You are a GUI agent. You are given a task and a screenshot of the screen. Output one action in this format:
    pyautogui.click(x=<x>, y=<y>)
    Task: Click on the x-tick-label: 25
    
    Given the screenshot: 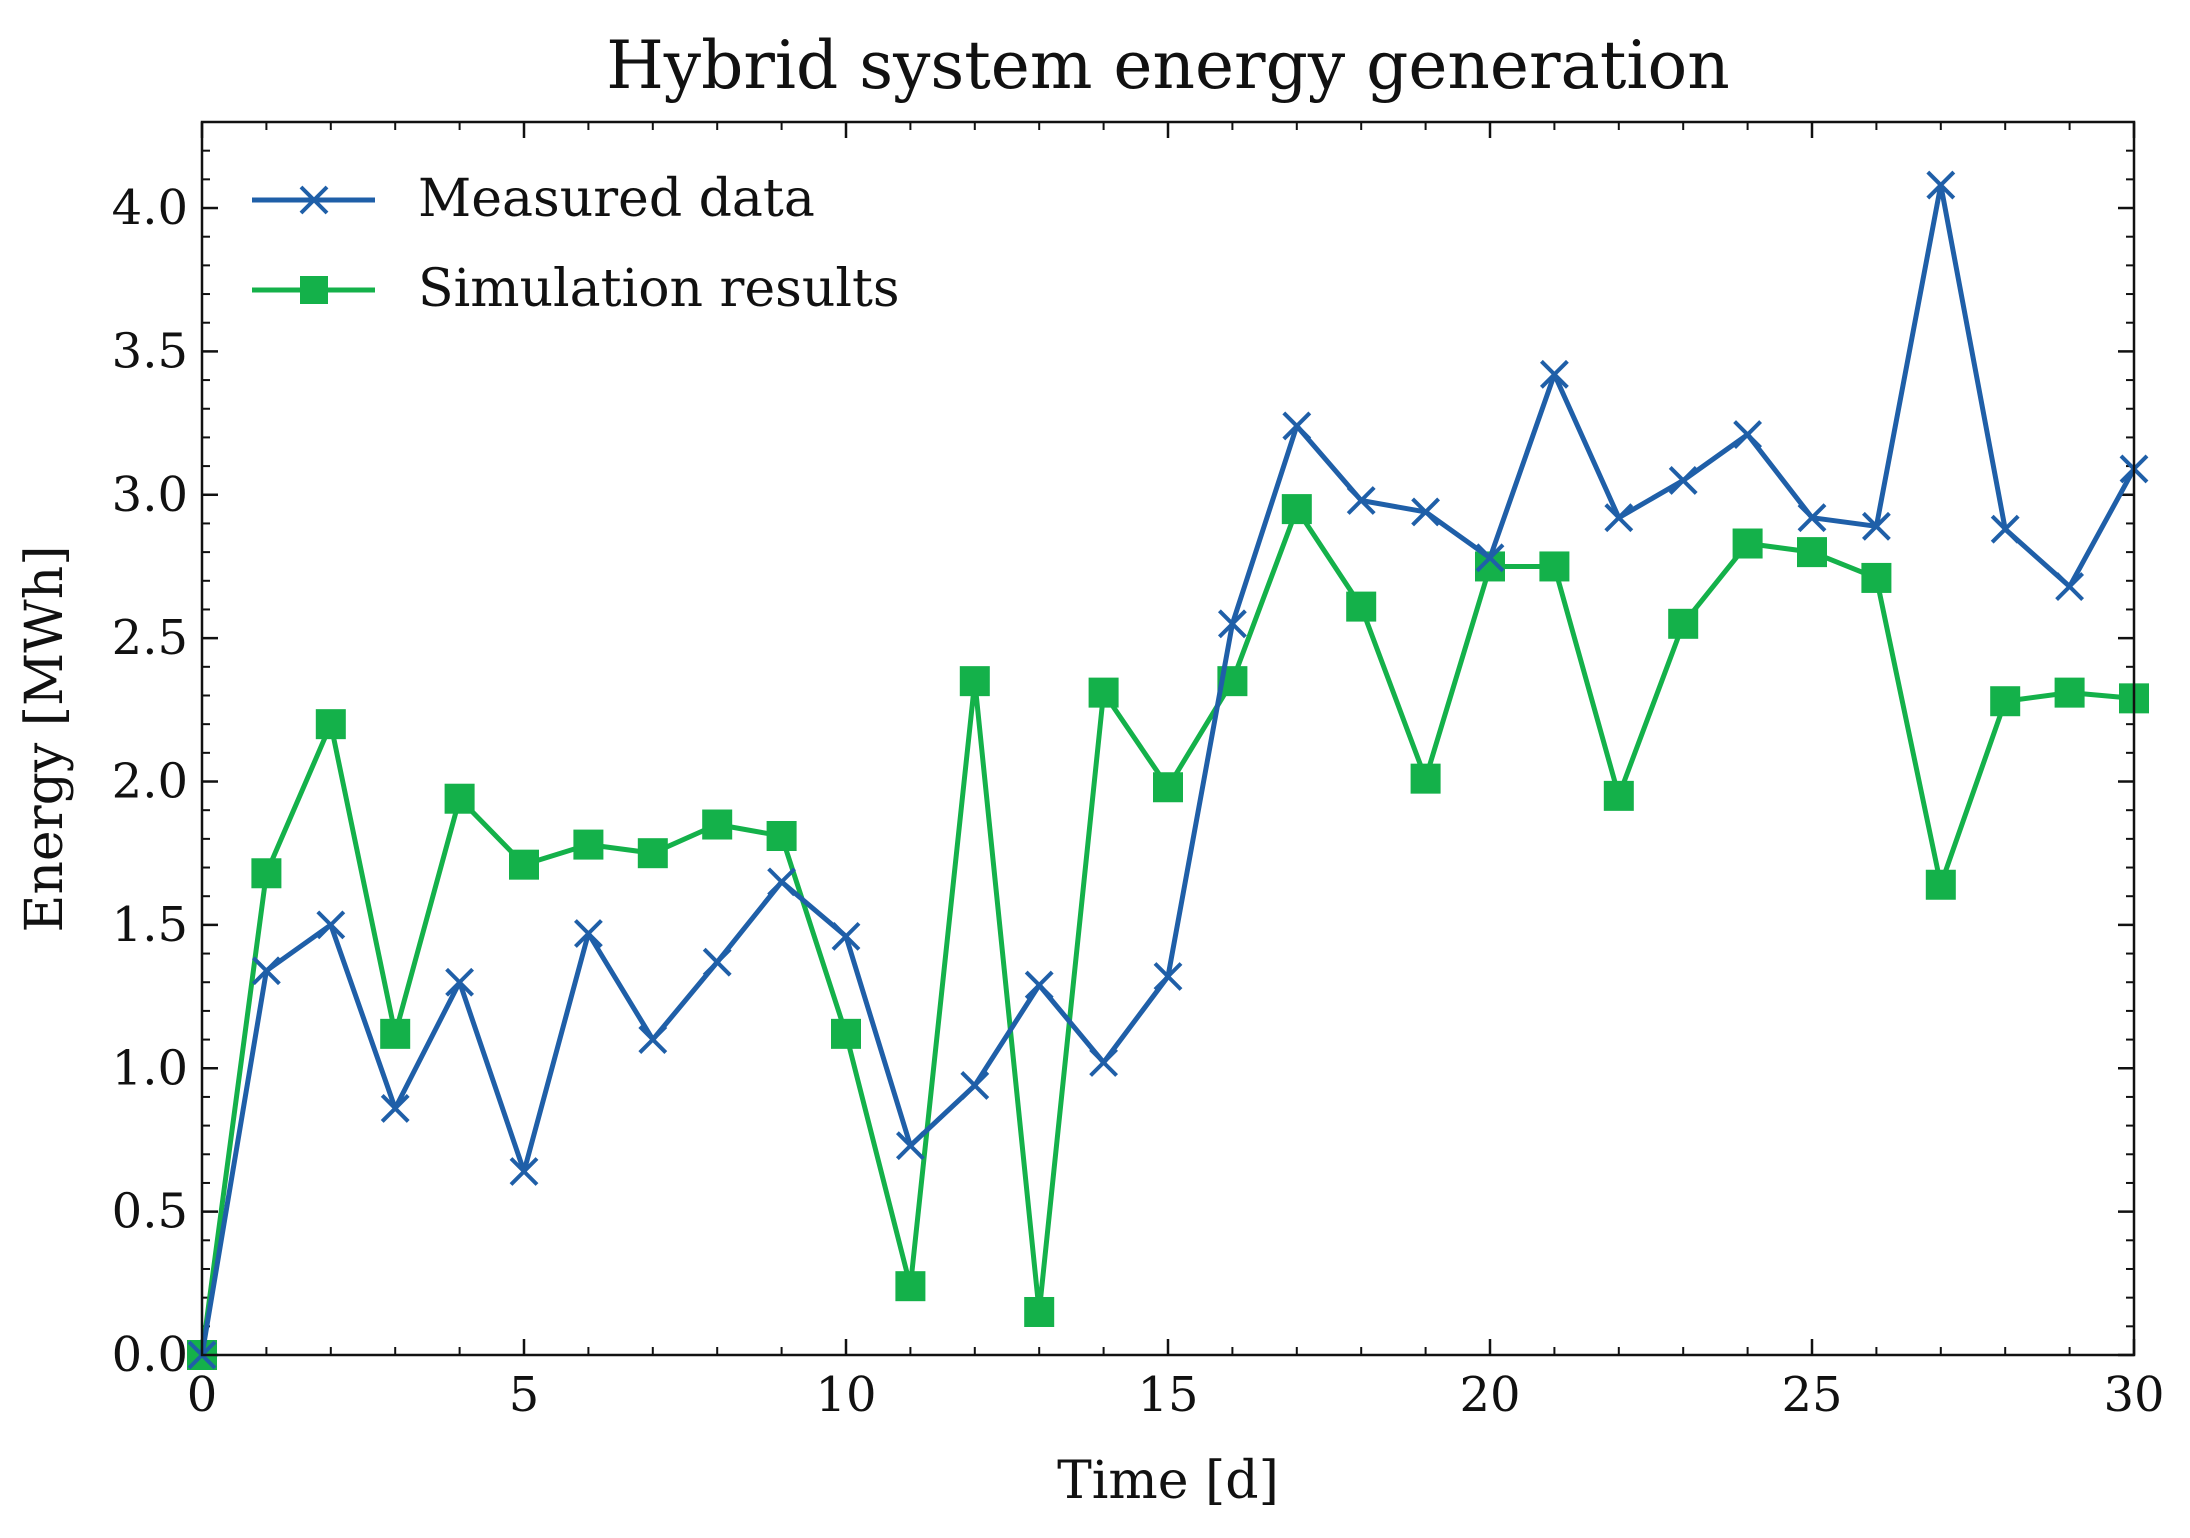 What is the action you would take?
    pyautogui.click(x=1811, y=1395)
    